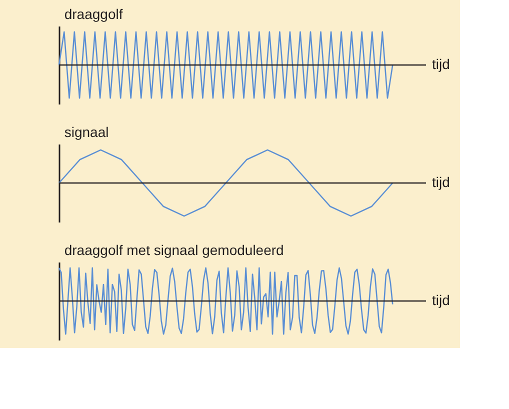 This screenshot has height=409, width=509. Describe the element at coordinates (93, 14) in the screenshot. I see `chart-title: draaggolf` at that location.